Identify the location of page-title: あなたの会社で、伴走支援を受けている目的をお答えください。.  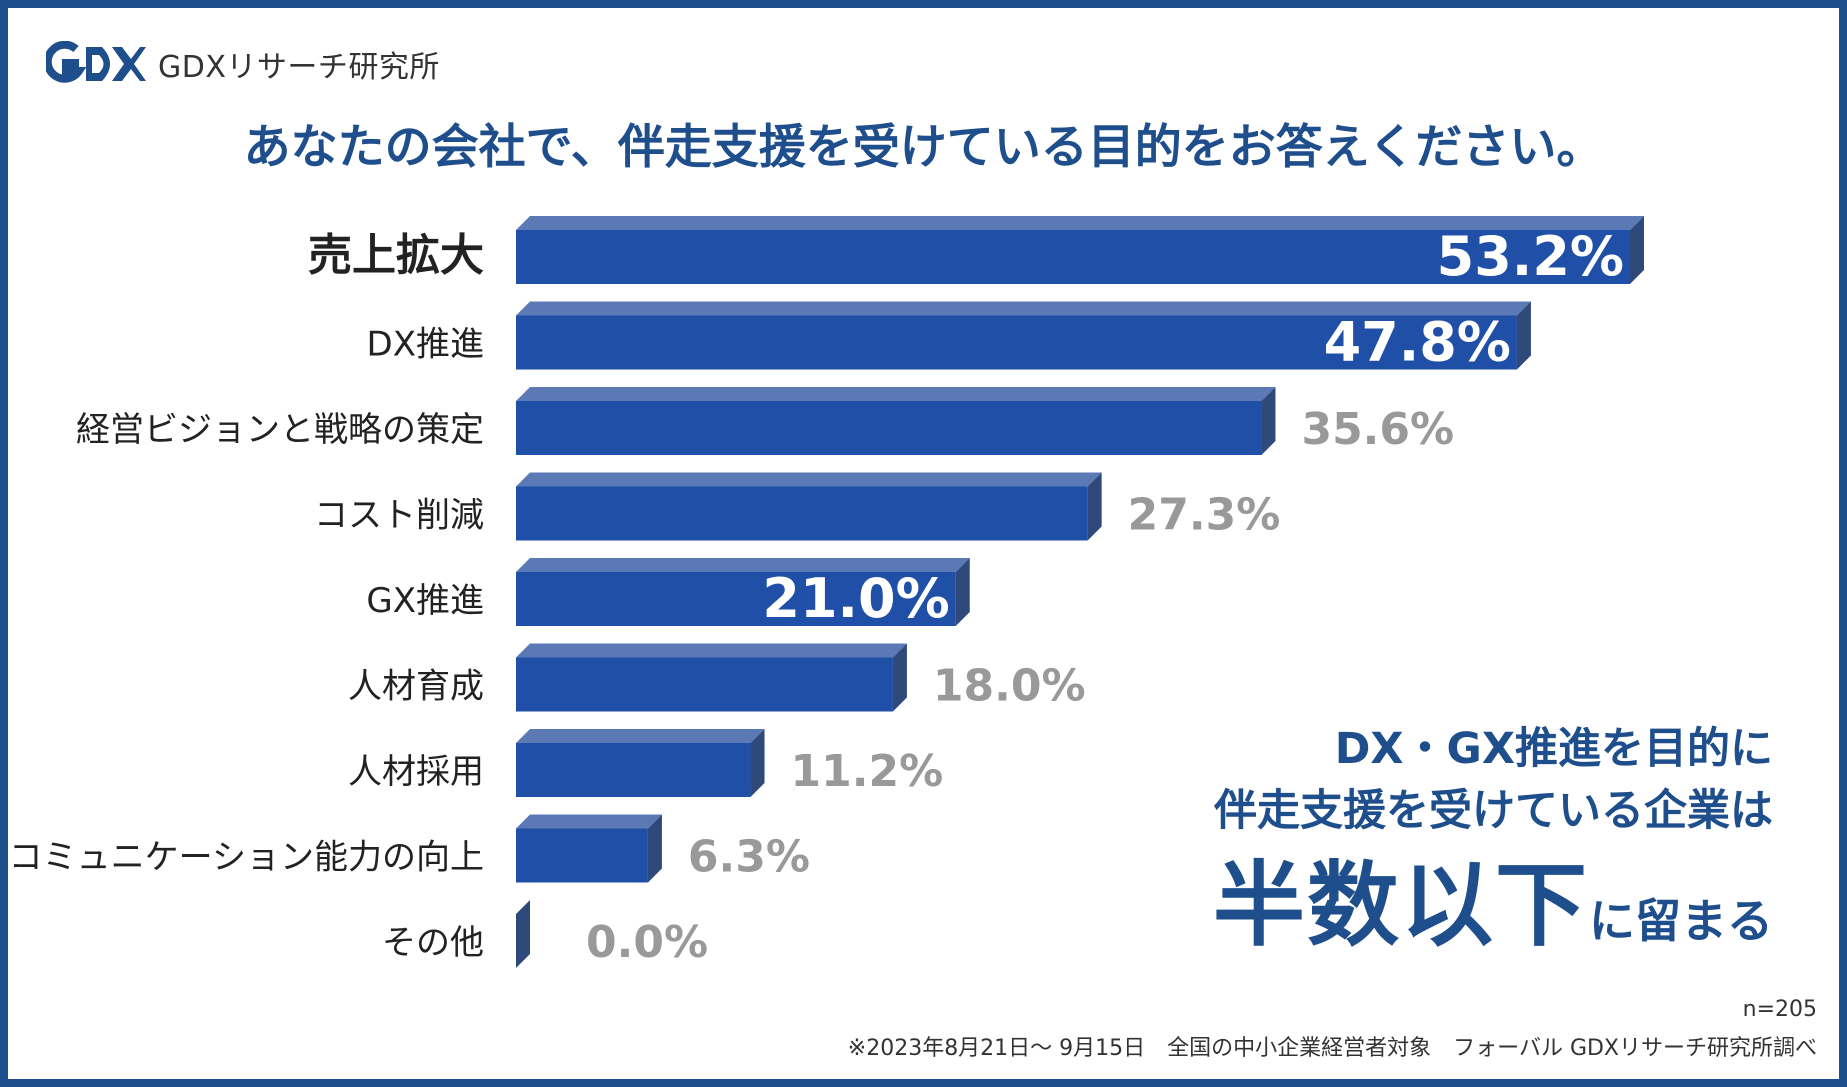
(923, 147).